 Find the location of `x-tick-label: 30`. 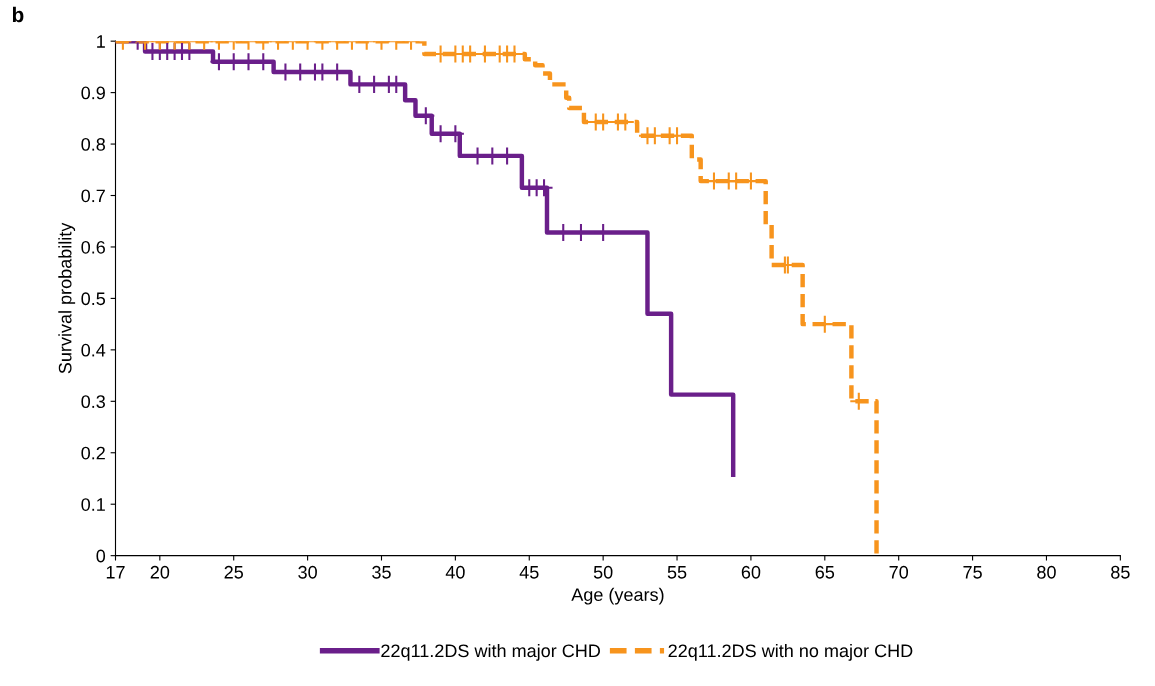

x-tick-label: 30 is located at coordinates (307, 572).